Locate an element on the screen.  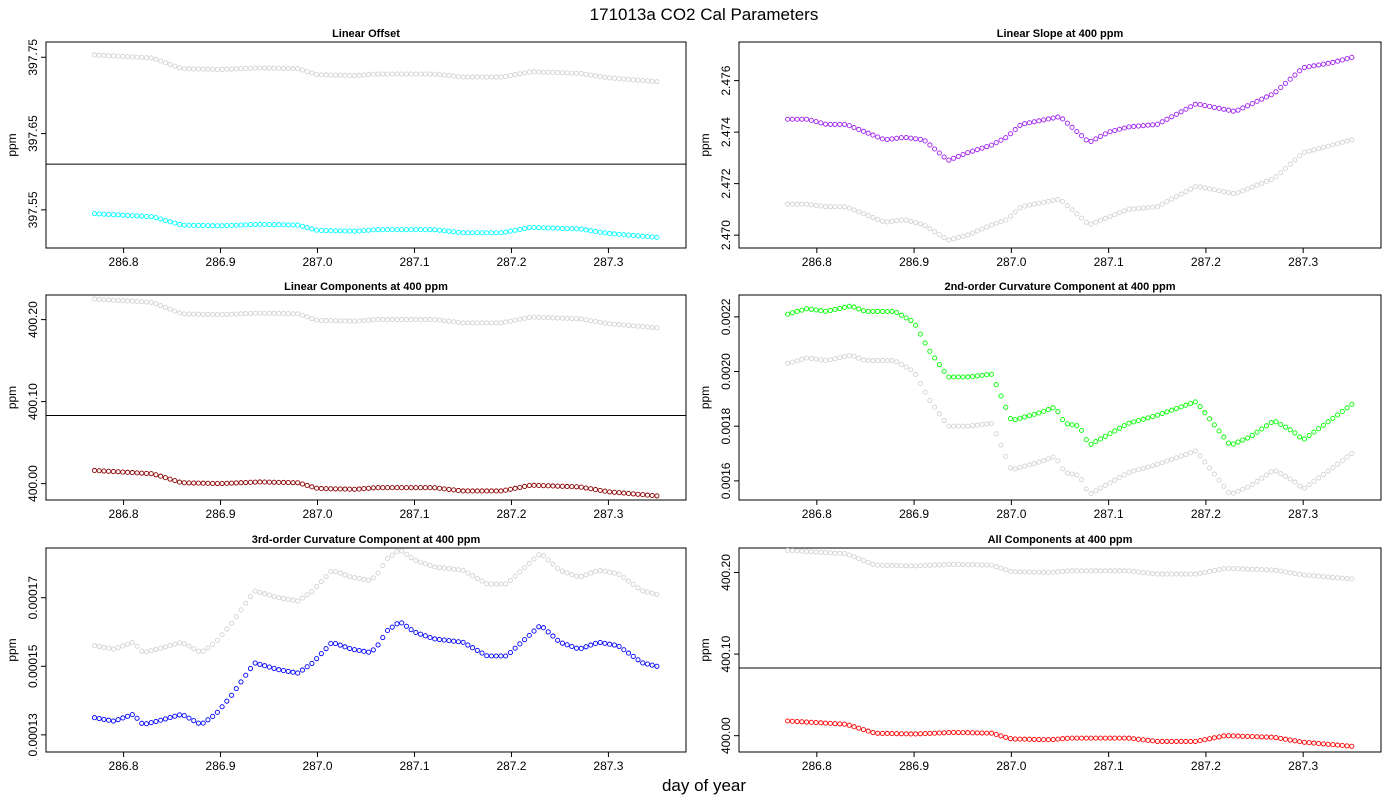
x-tick-label: 287.3 is located at coordinates (608, 766).